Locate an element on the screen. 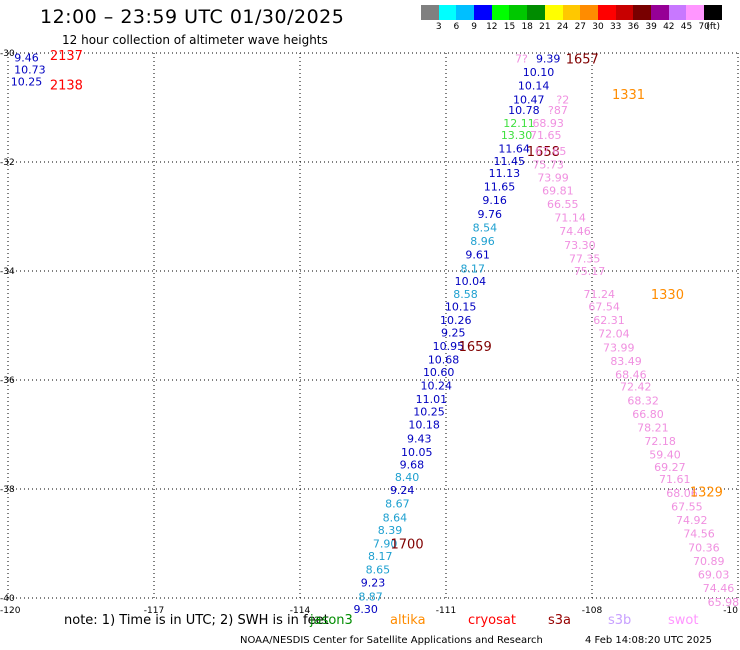 Image resolution: width=740 pixels, height=650 pixels. lat-tick-label: -34 is located at coordinates (7, 272).